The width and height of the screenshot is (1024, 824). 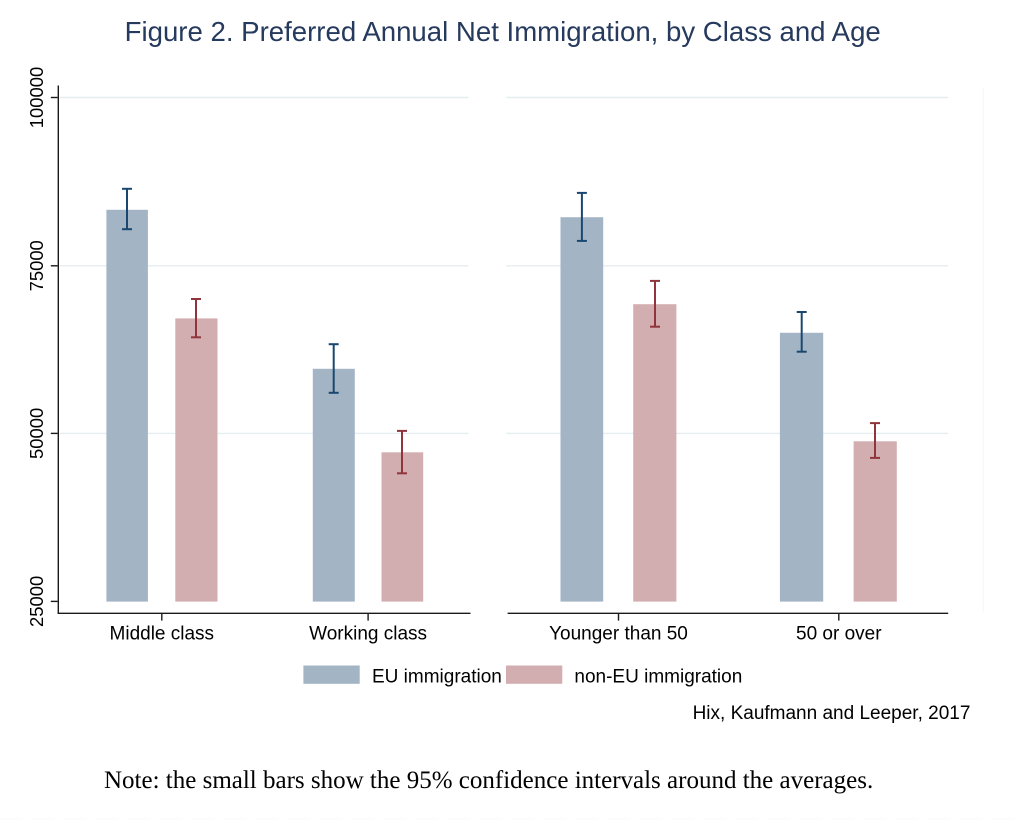 I want to click on svg-text: Younger than 50, so click(x=618, y=633).